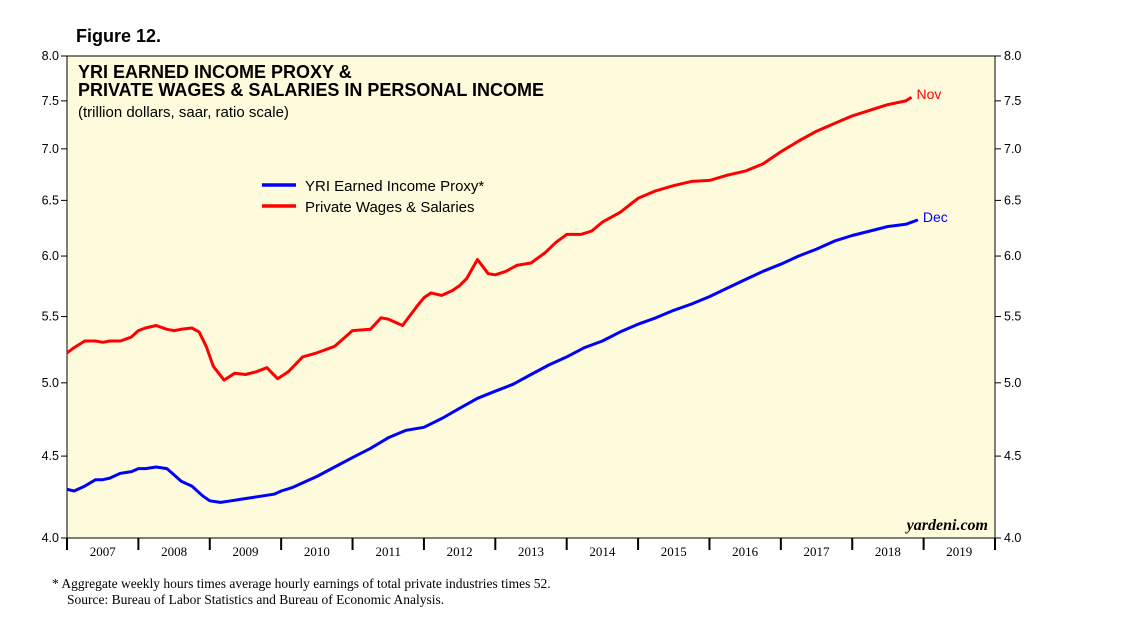 The width and height of the screenshot is (1138, 621). I want to click on chart-title-line1: YRI EARNED INCOME PROXY &, so click(215, 72).